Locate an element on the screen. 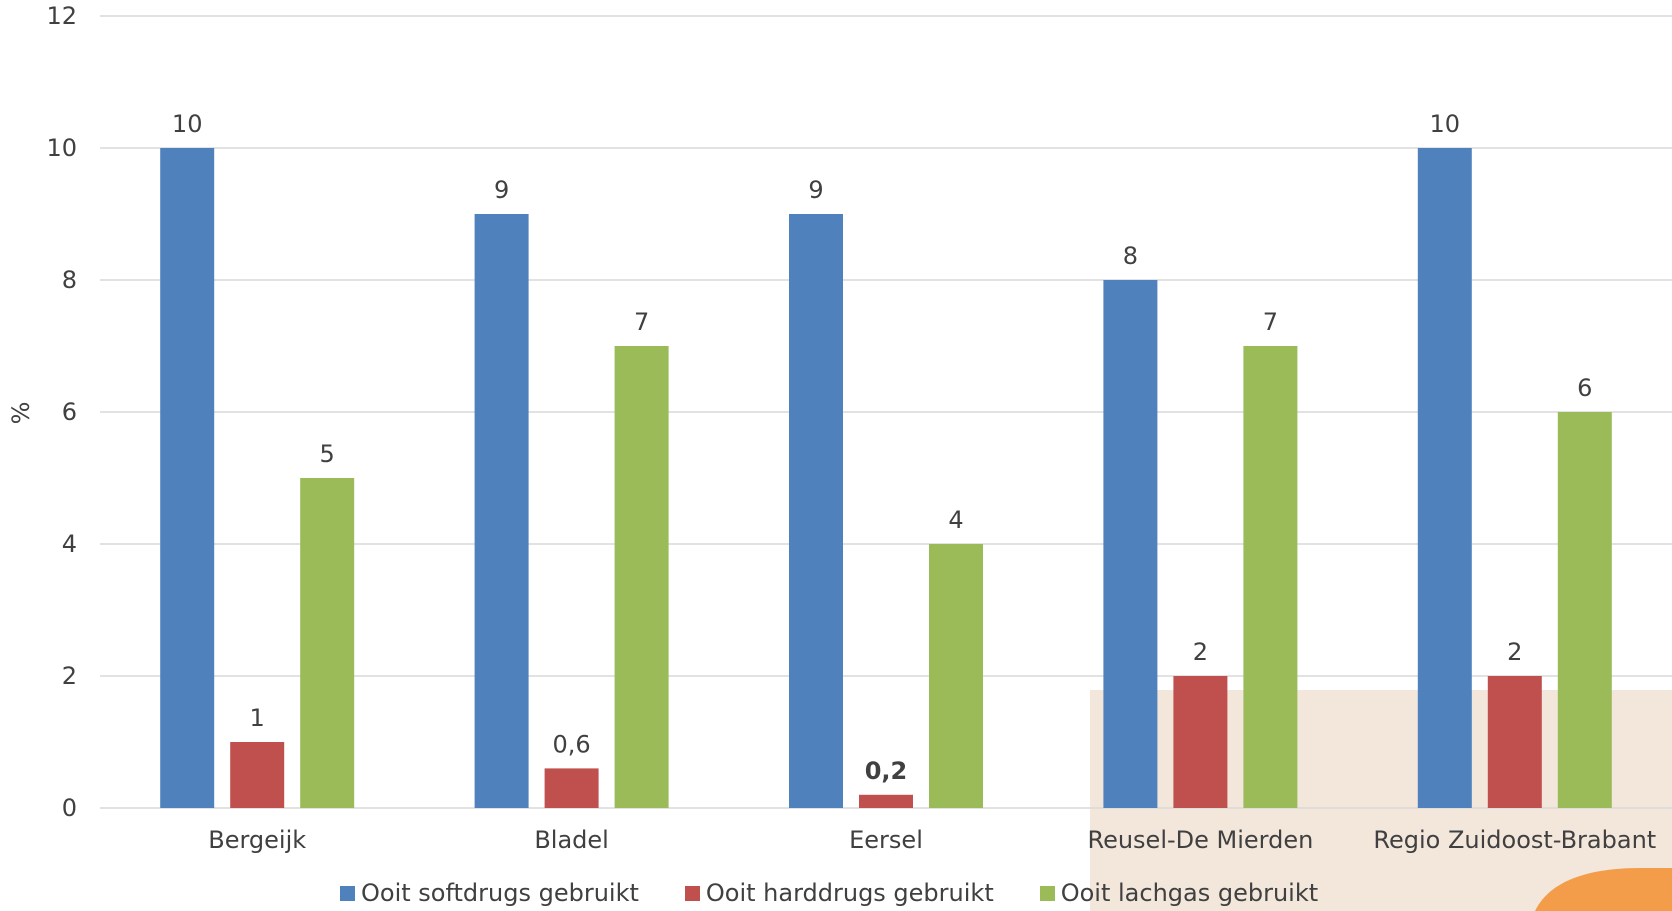 The height and width of the screenshot is (911, 1672). y-tick-label: 12 is located at coordinates (61, 16).